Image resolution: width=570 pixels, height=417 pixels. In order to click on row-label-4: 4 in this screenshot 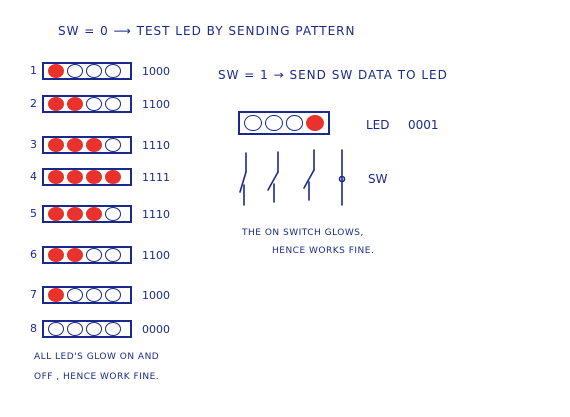, I will do `click(33, 176)`.